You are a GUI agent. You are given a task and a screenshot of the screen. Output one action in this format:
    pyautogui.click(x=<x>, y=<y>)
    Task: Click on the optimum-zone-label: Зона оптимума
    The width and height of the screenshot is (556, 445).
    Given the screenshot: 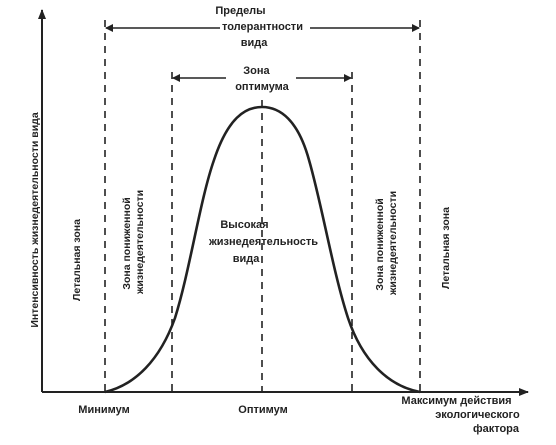 What is the action you would take?
    pyautogui.click(x=262, y=79)
    